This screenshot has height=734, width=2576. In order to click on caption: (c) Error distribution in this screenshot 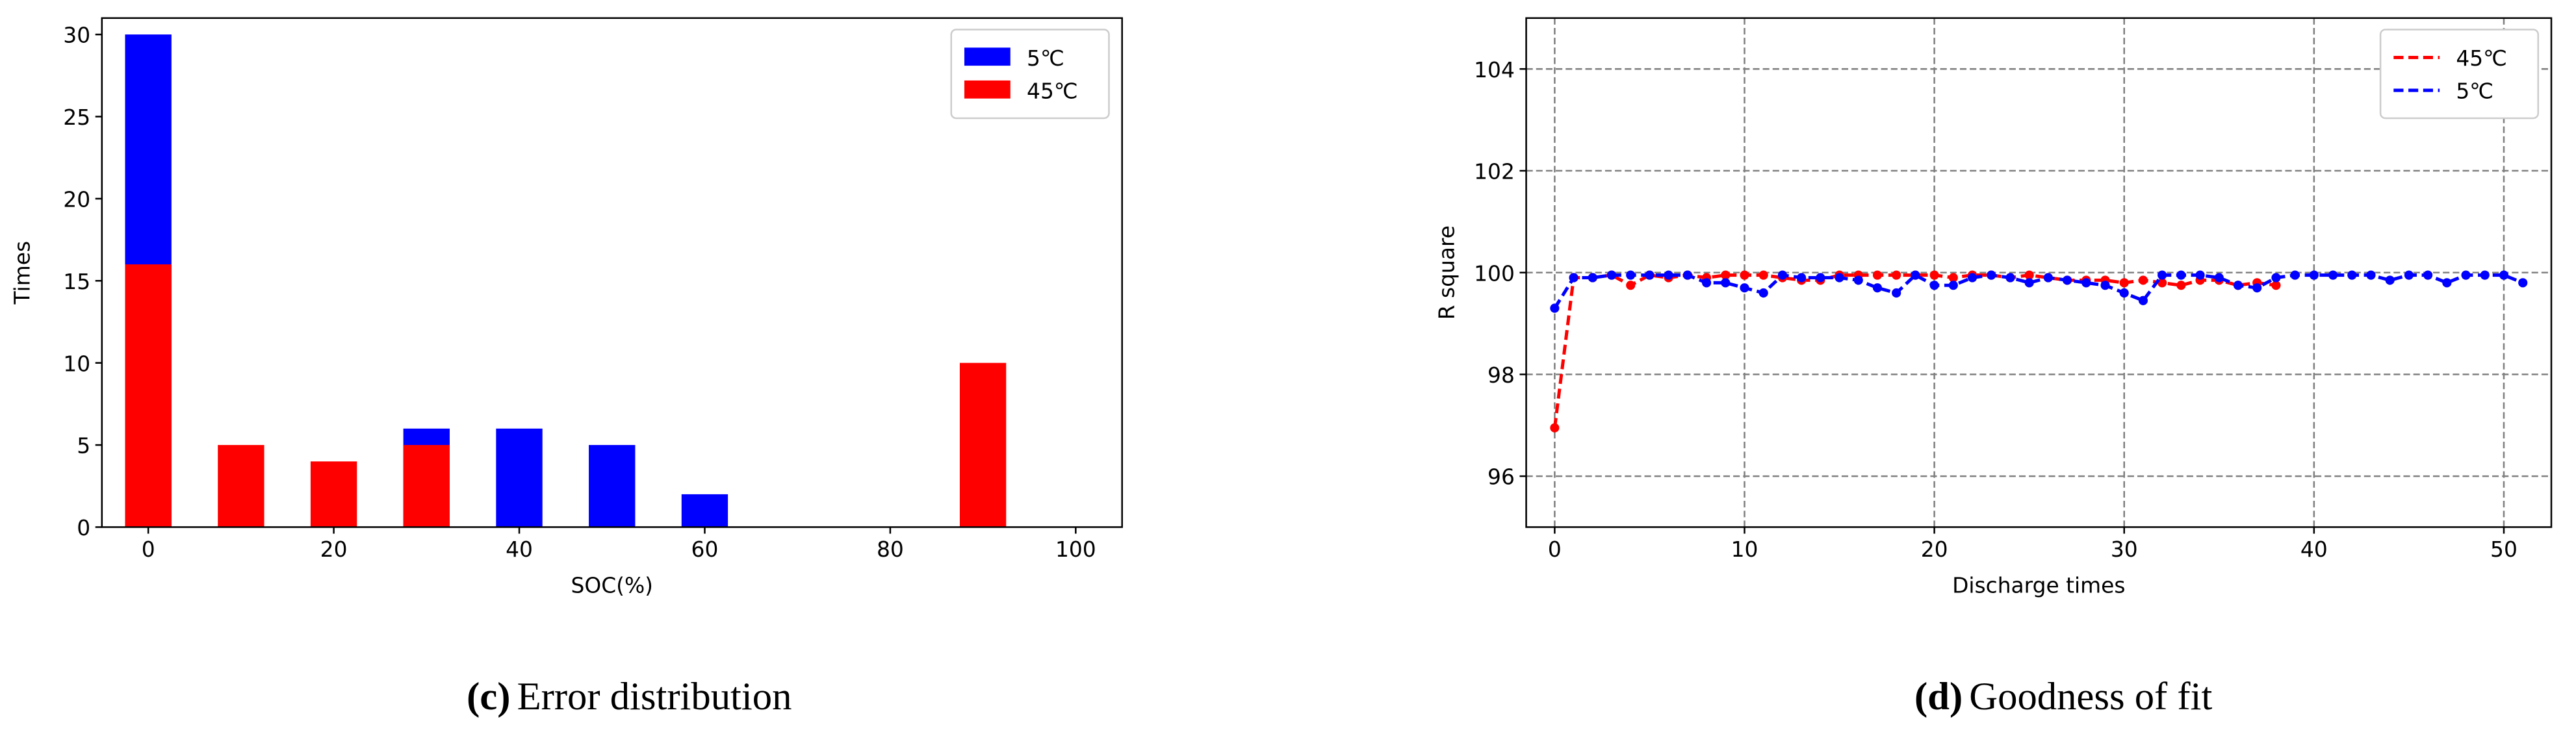, I will do `click(630, 696)`.